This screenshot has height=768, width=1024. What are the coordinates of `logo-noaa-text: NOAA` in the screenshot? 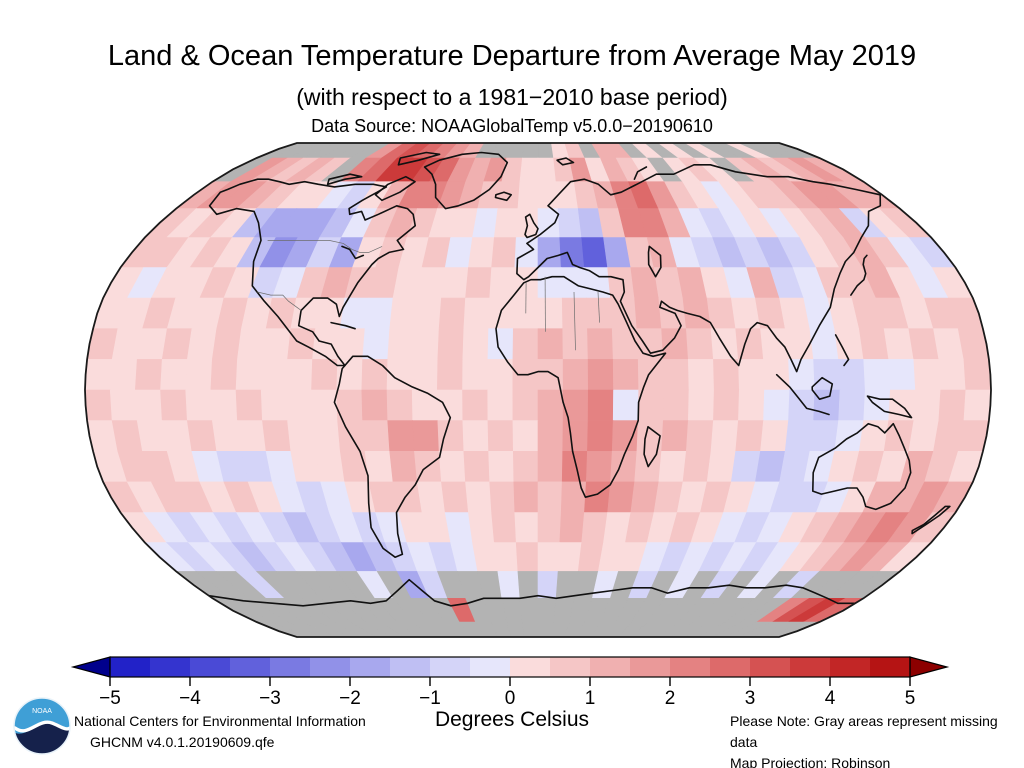 It's located at (42, 711).